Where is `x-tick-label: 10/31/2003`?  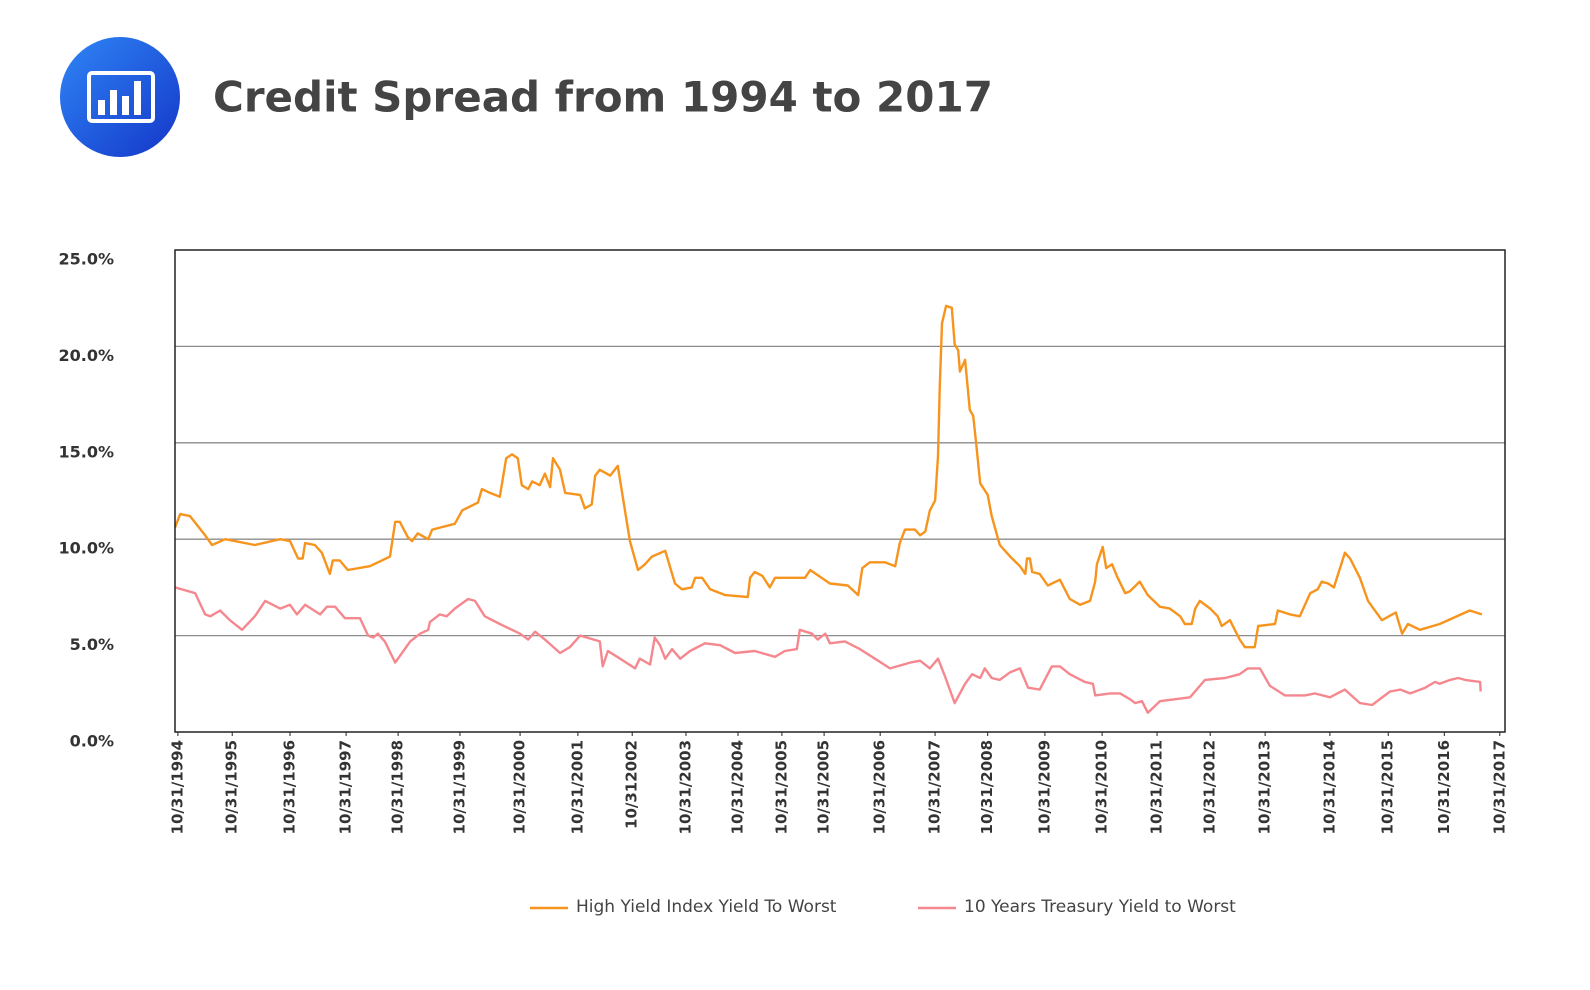
x-tick-label: 10/31/2003 is located at coordinates (685, 787).